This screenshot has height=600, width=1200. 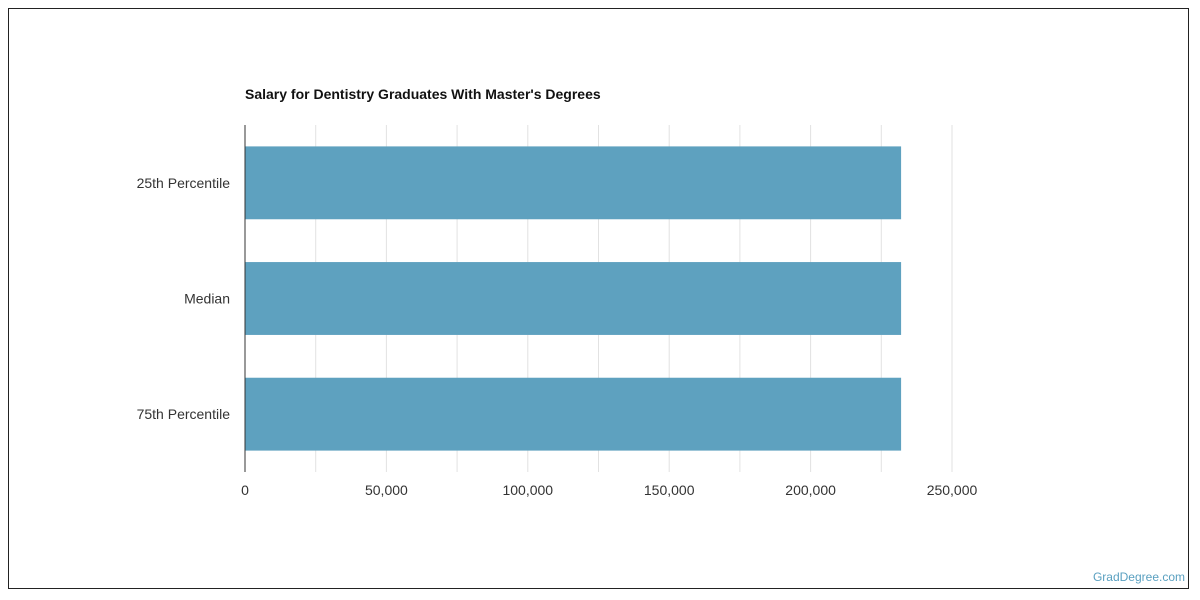 I want to click on x-tick-label: 50,000, so click(x=386, y=490).